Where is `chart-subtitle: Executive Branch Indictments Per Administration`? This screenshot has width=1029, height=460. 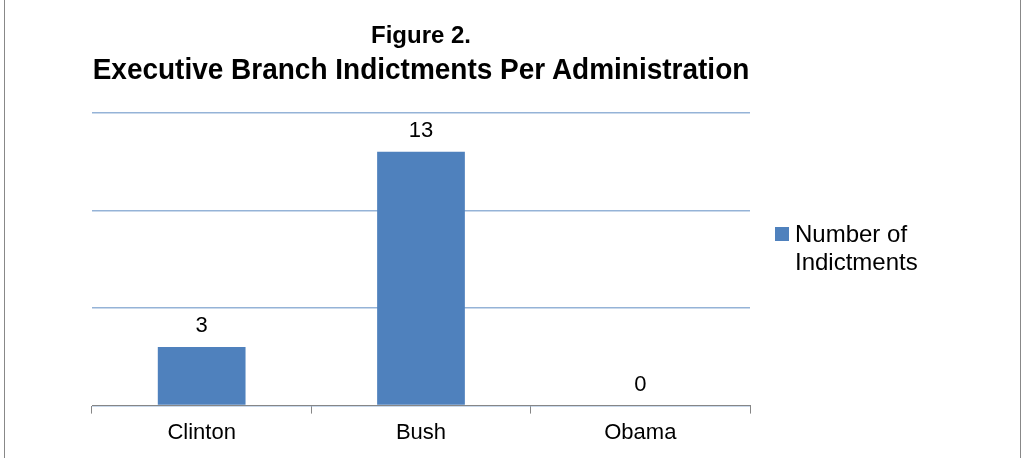
chart-subtitle: Executive Branch Indictments Per Administration is located at coordinates (421, 69).